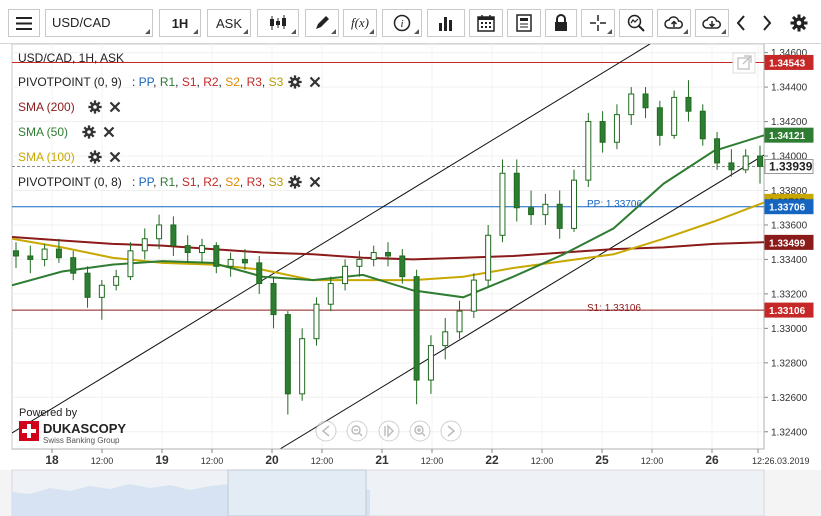  What do you see at coordinates (24, 23) in the screenshot?
I see `menu-button` at bounding box center [24, 23].